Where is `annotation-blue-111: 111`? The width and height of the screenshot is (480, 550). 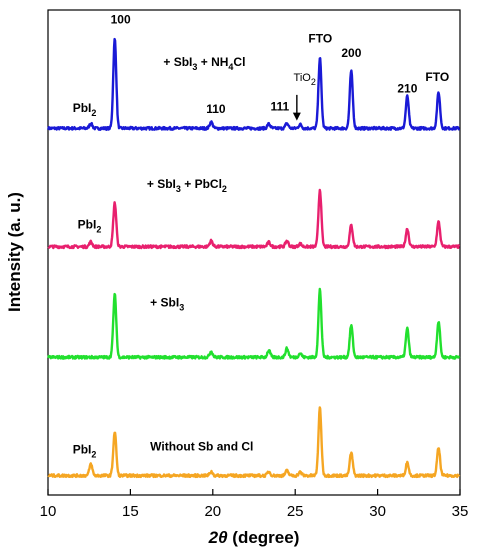
annotation-blue-111: 111 is located at coordinates (279, 106).